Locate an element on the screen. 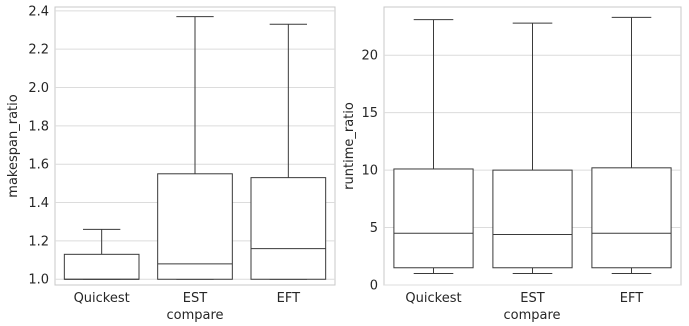  y-tick-label: 1.4 is located at coordinates (38, 203).